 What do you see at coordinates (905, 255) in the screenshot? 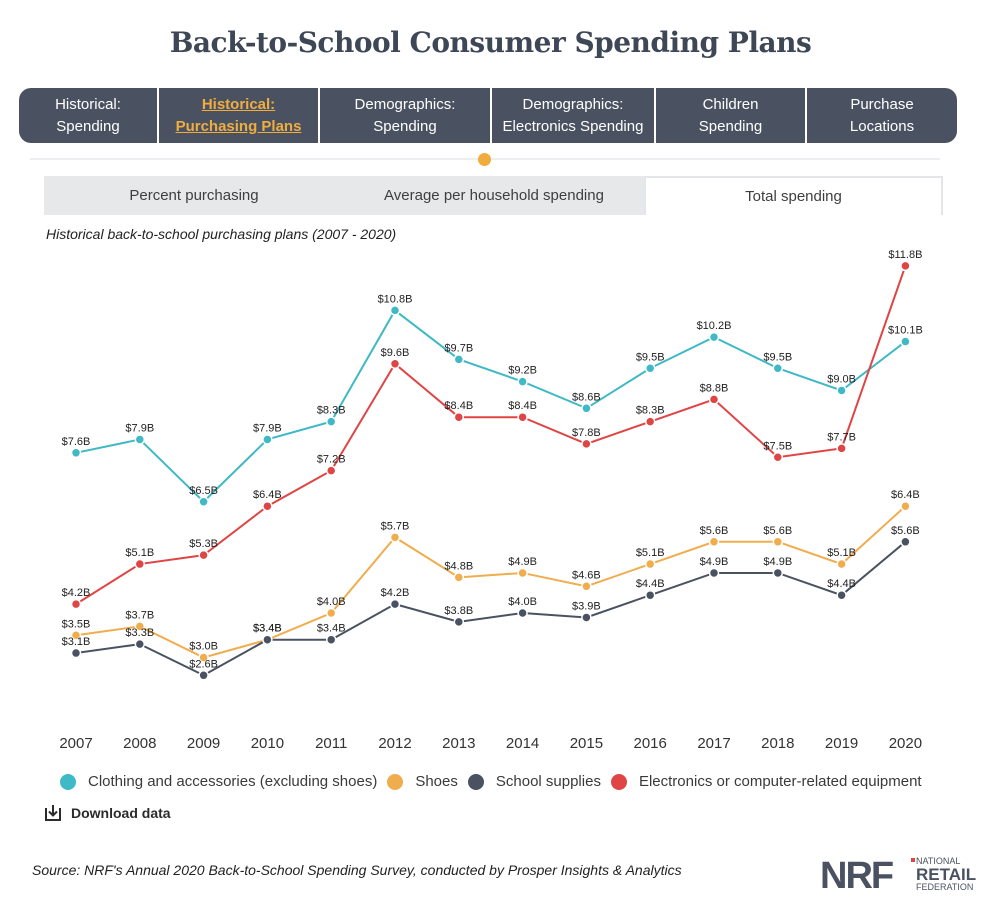
I see `data-label: $11.8B` at bounding box center [905, 255].